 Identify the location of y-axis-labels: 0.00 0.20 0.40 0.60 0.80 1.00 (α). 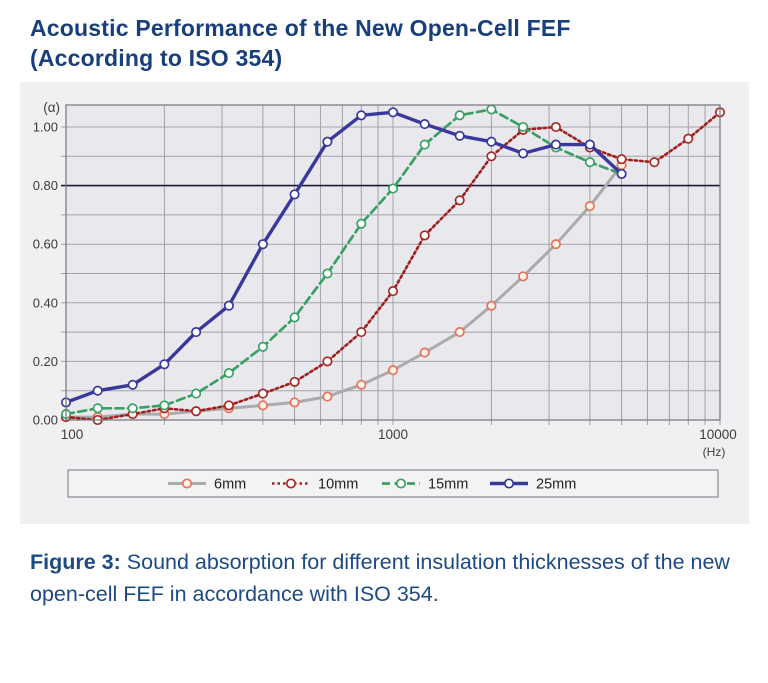
(46, 264).